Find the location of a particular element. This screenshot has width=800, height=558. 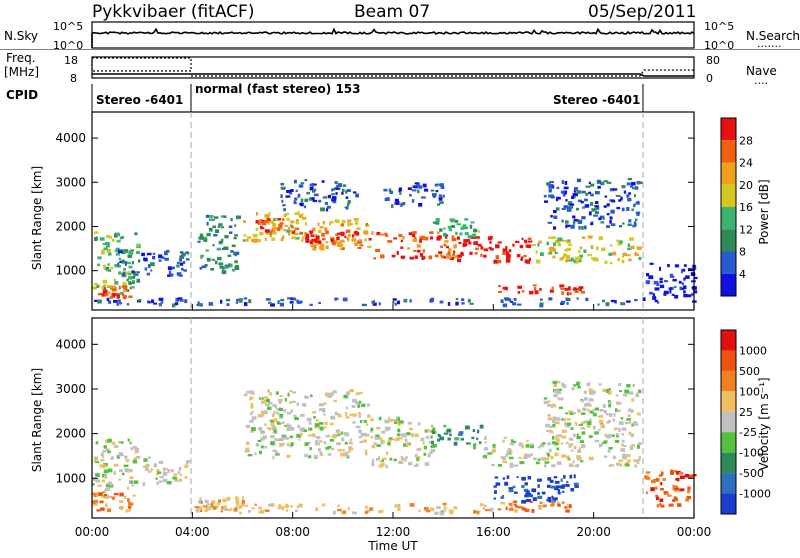

colorbar-tick-label: 500 is located at coordinates (749, 371).